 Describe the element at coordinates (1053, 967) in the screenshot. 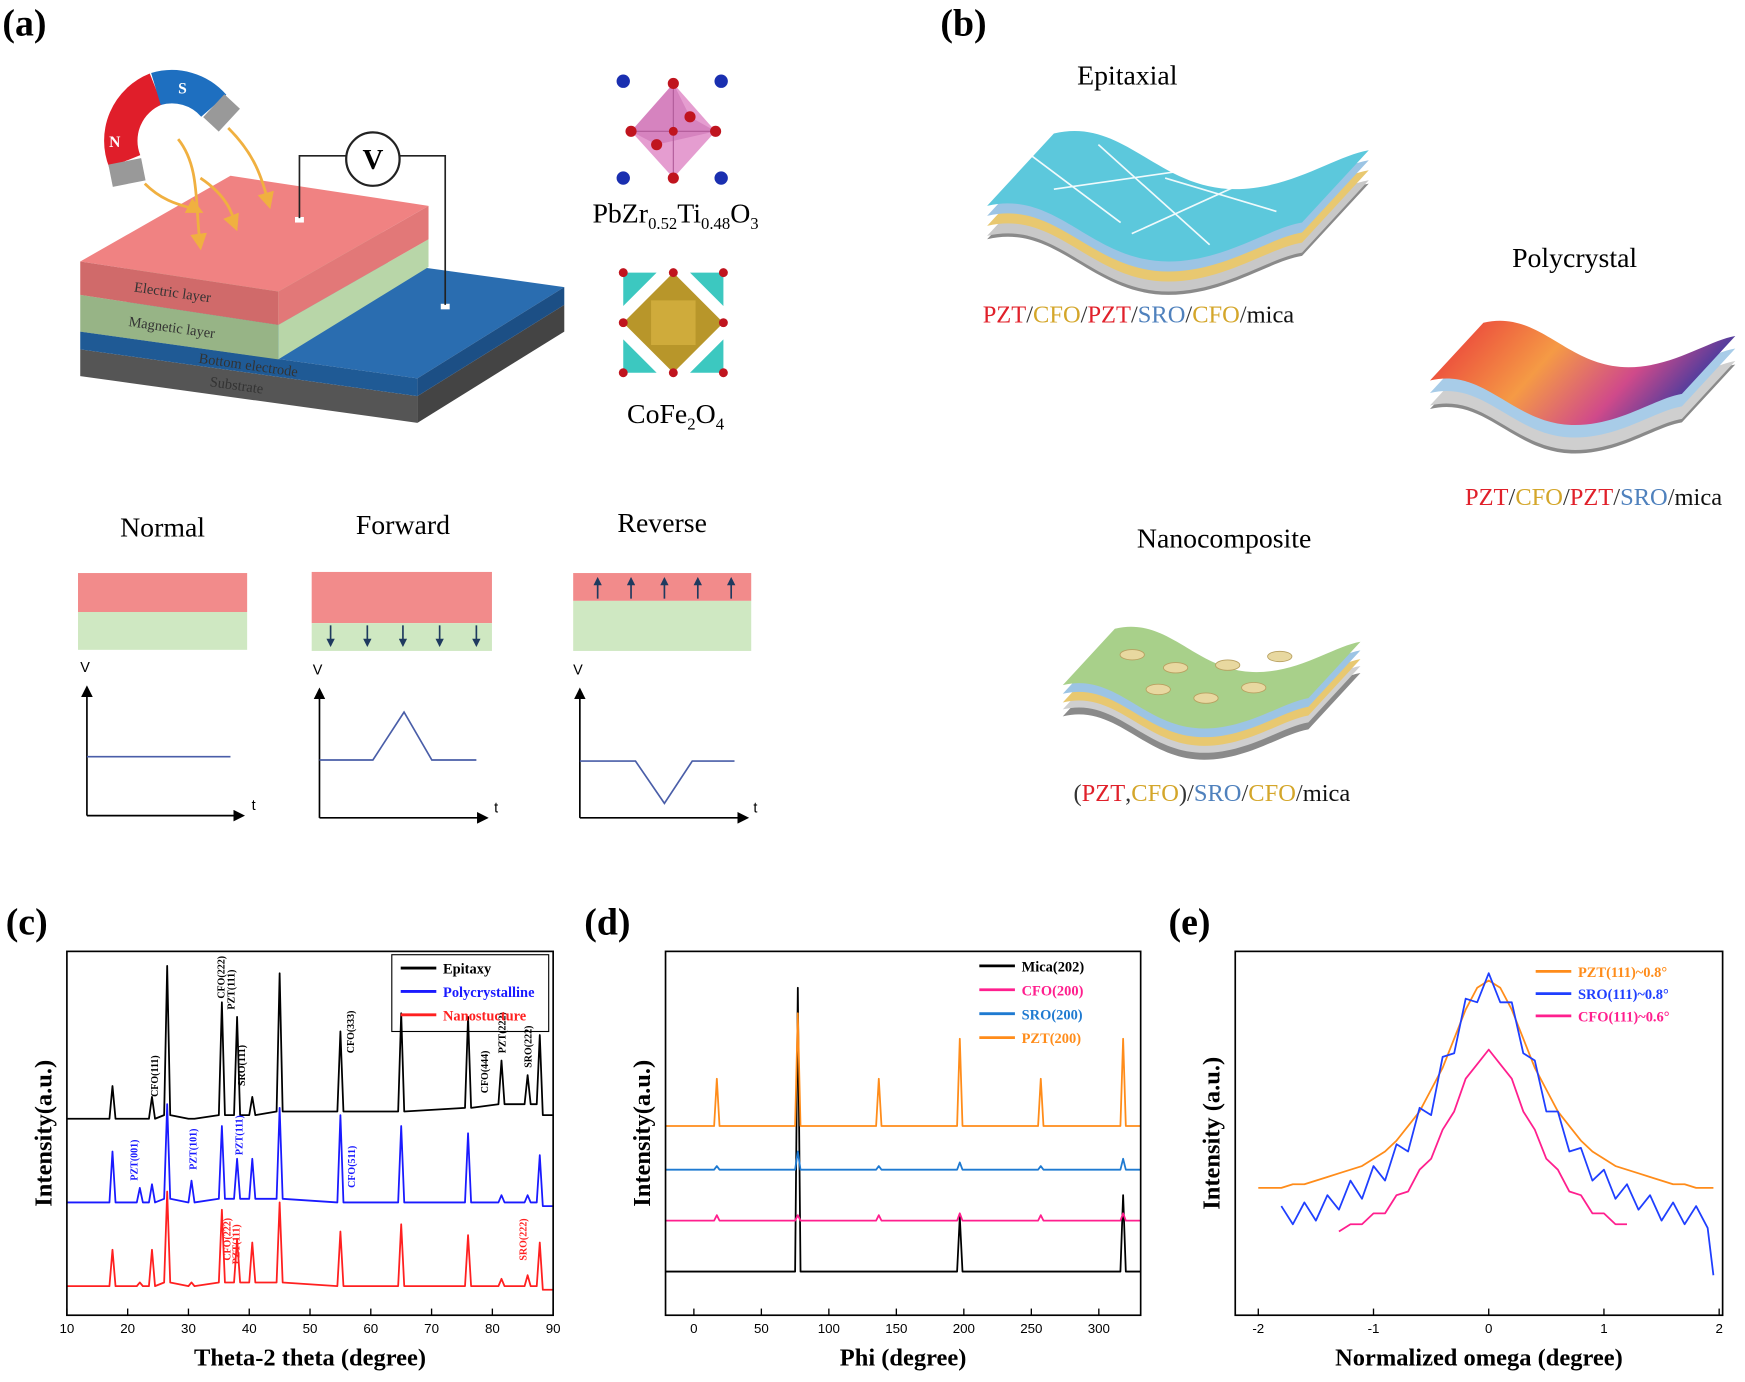

I see `legend-label: Mica(202)` at that location.